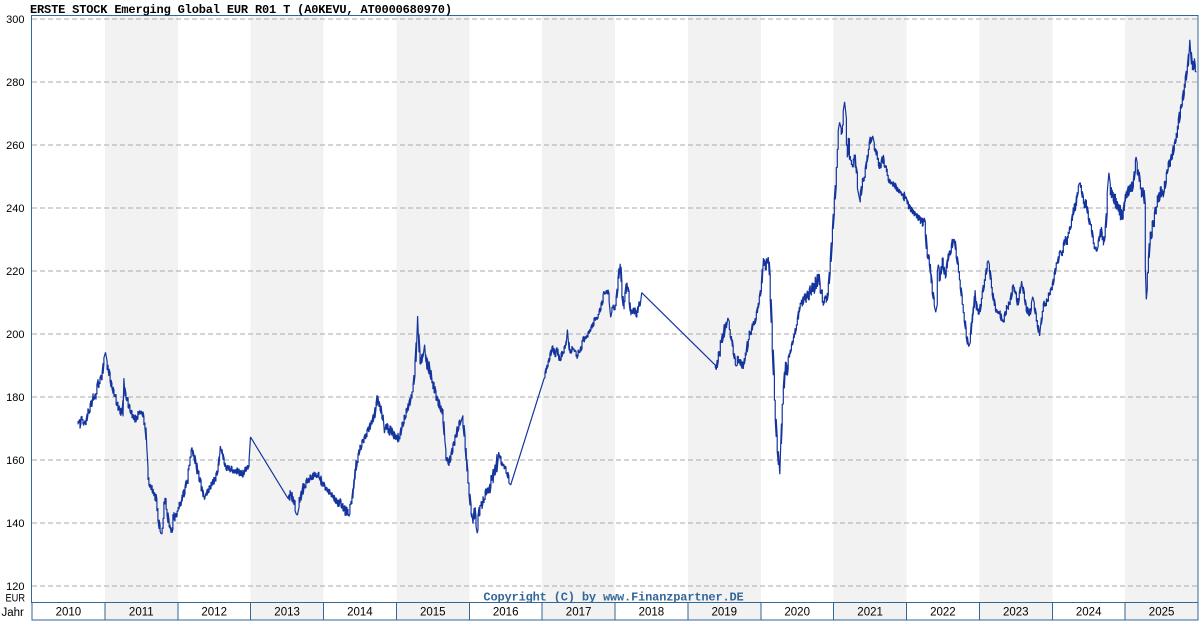  Describe the element at coordinates (15, 20) in the screenshot. I see `svg-text: 300` at that location.